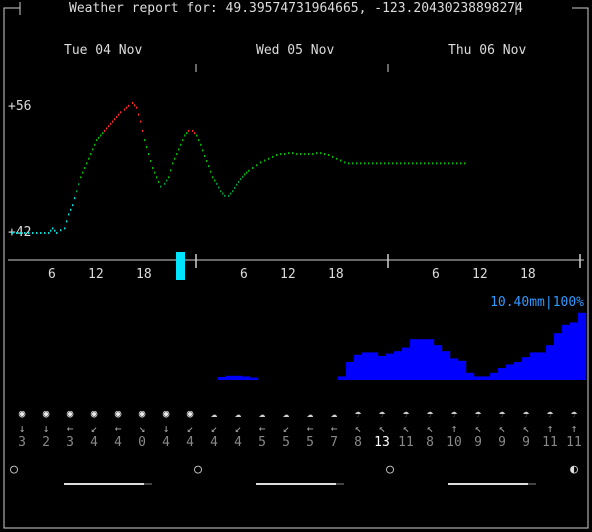  I want to click on wind-speed: 10, so click(454, 442).